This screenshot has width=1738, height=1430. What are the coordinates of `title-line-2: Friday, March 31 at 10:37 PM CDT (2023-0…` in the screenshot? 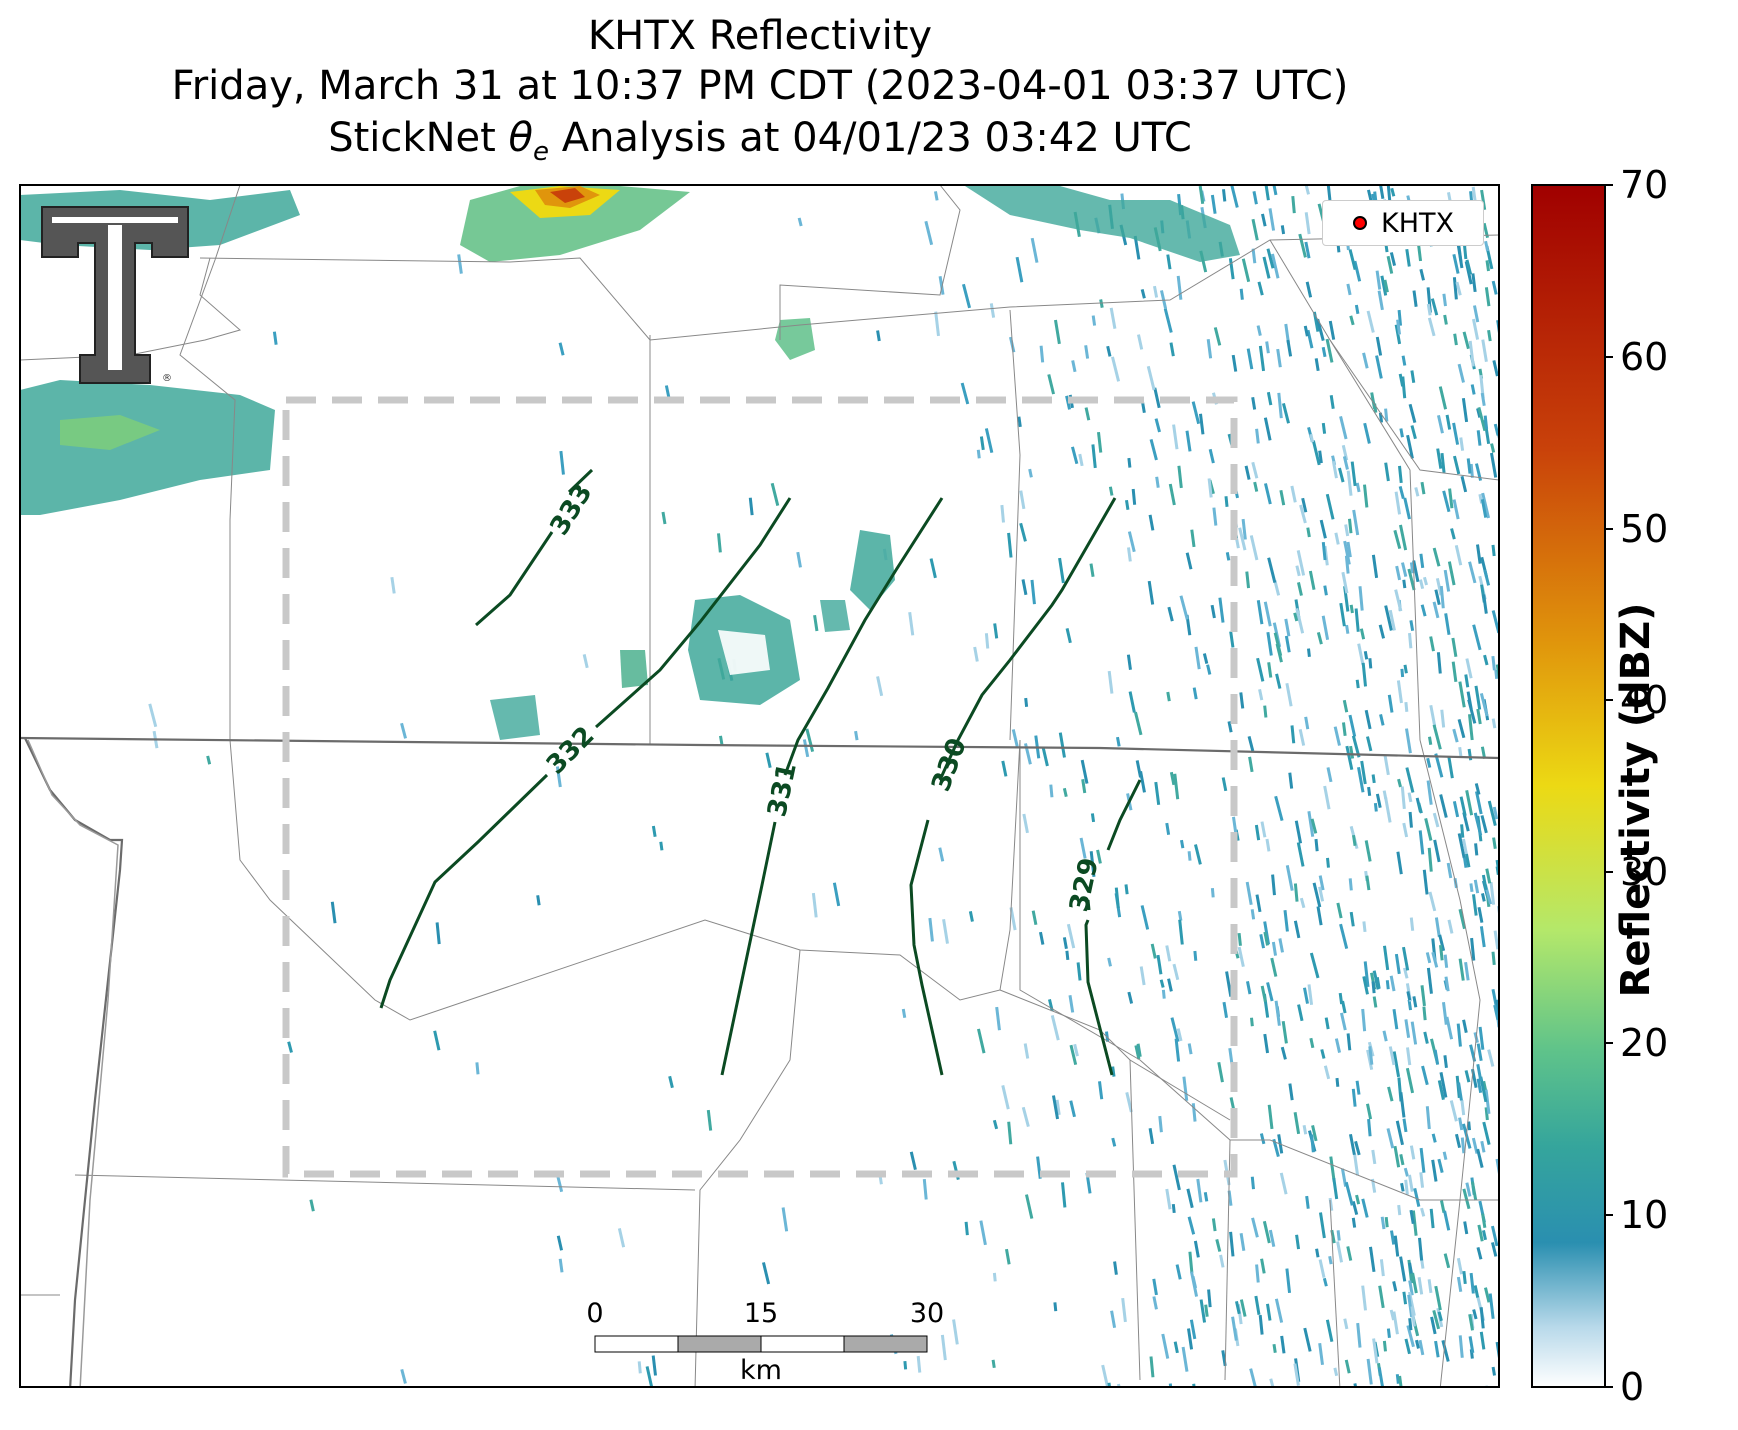 It's located at (760, 86).